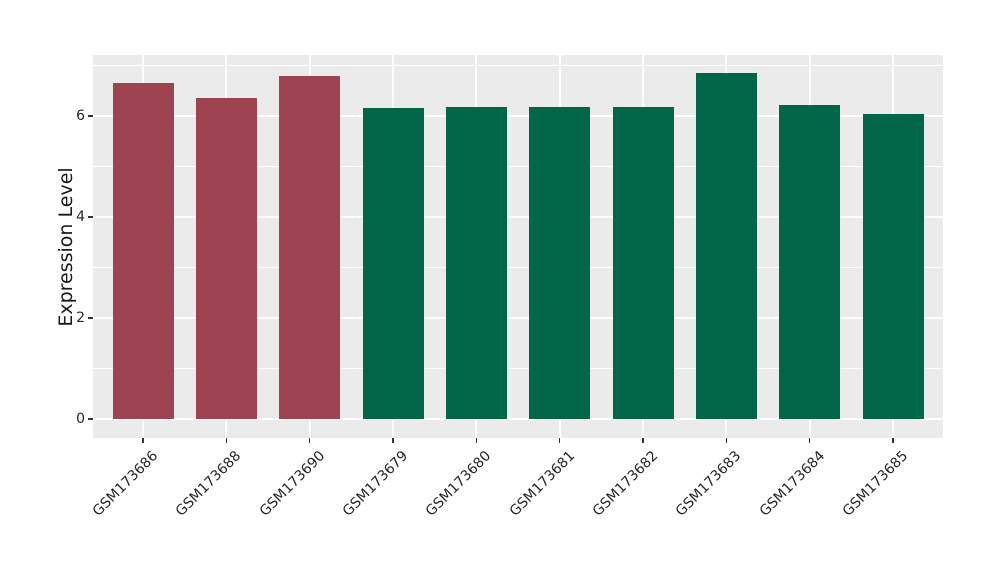 The image size is (1000, 580). What do you see at coordinates (810, 262) in the screenshot?
I see `bar-GSM173684` at bounding box center [810, 262].